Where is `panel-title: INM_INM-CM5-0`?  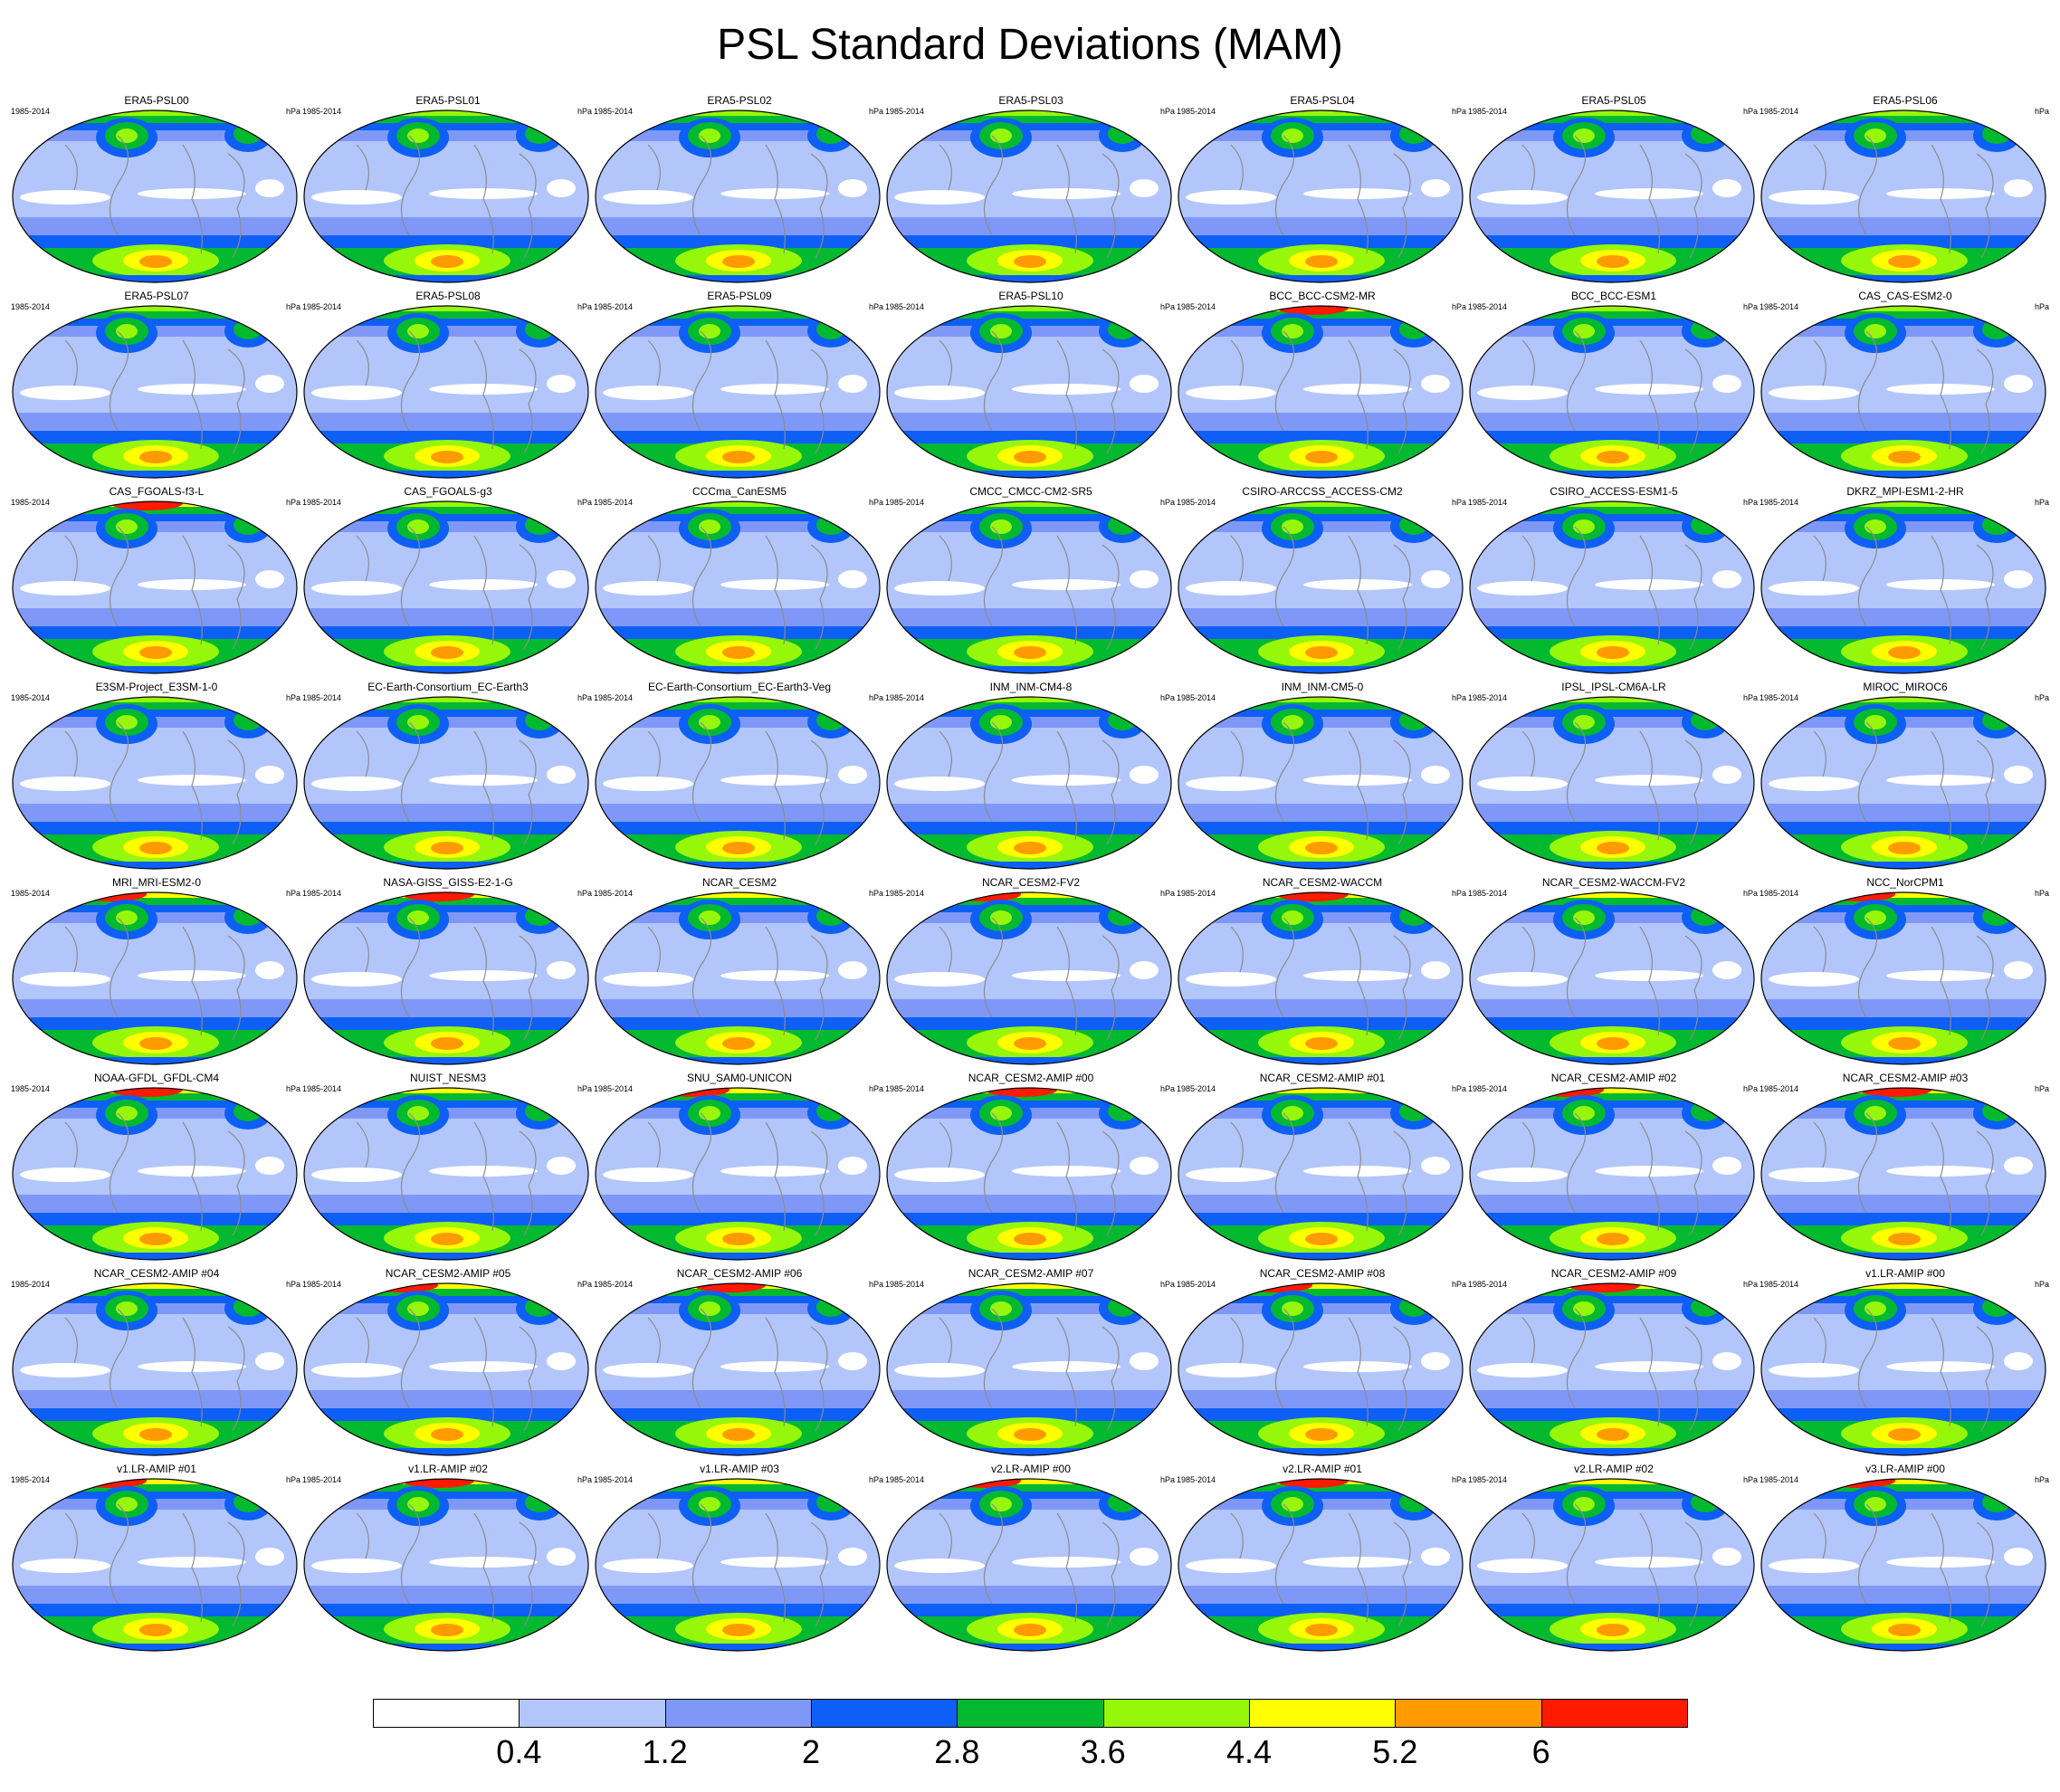 panel-title: INM_INM-CM5-0 is located at coordinates (1322, 687).